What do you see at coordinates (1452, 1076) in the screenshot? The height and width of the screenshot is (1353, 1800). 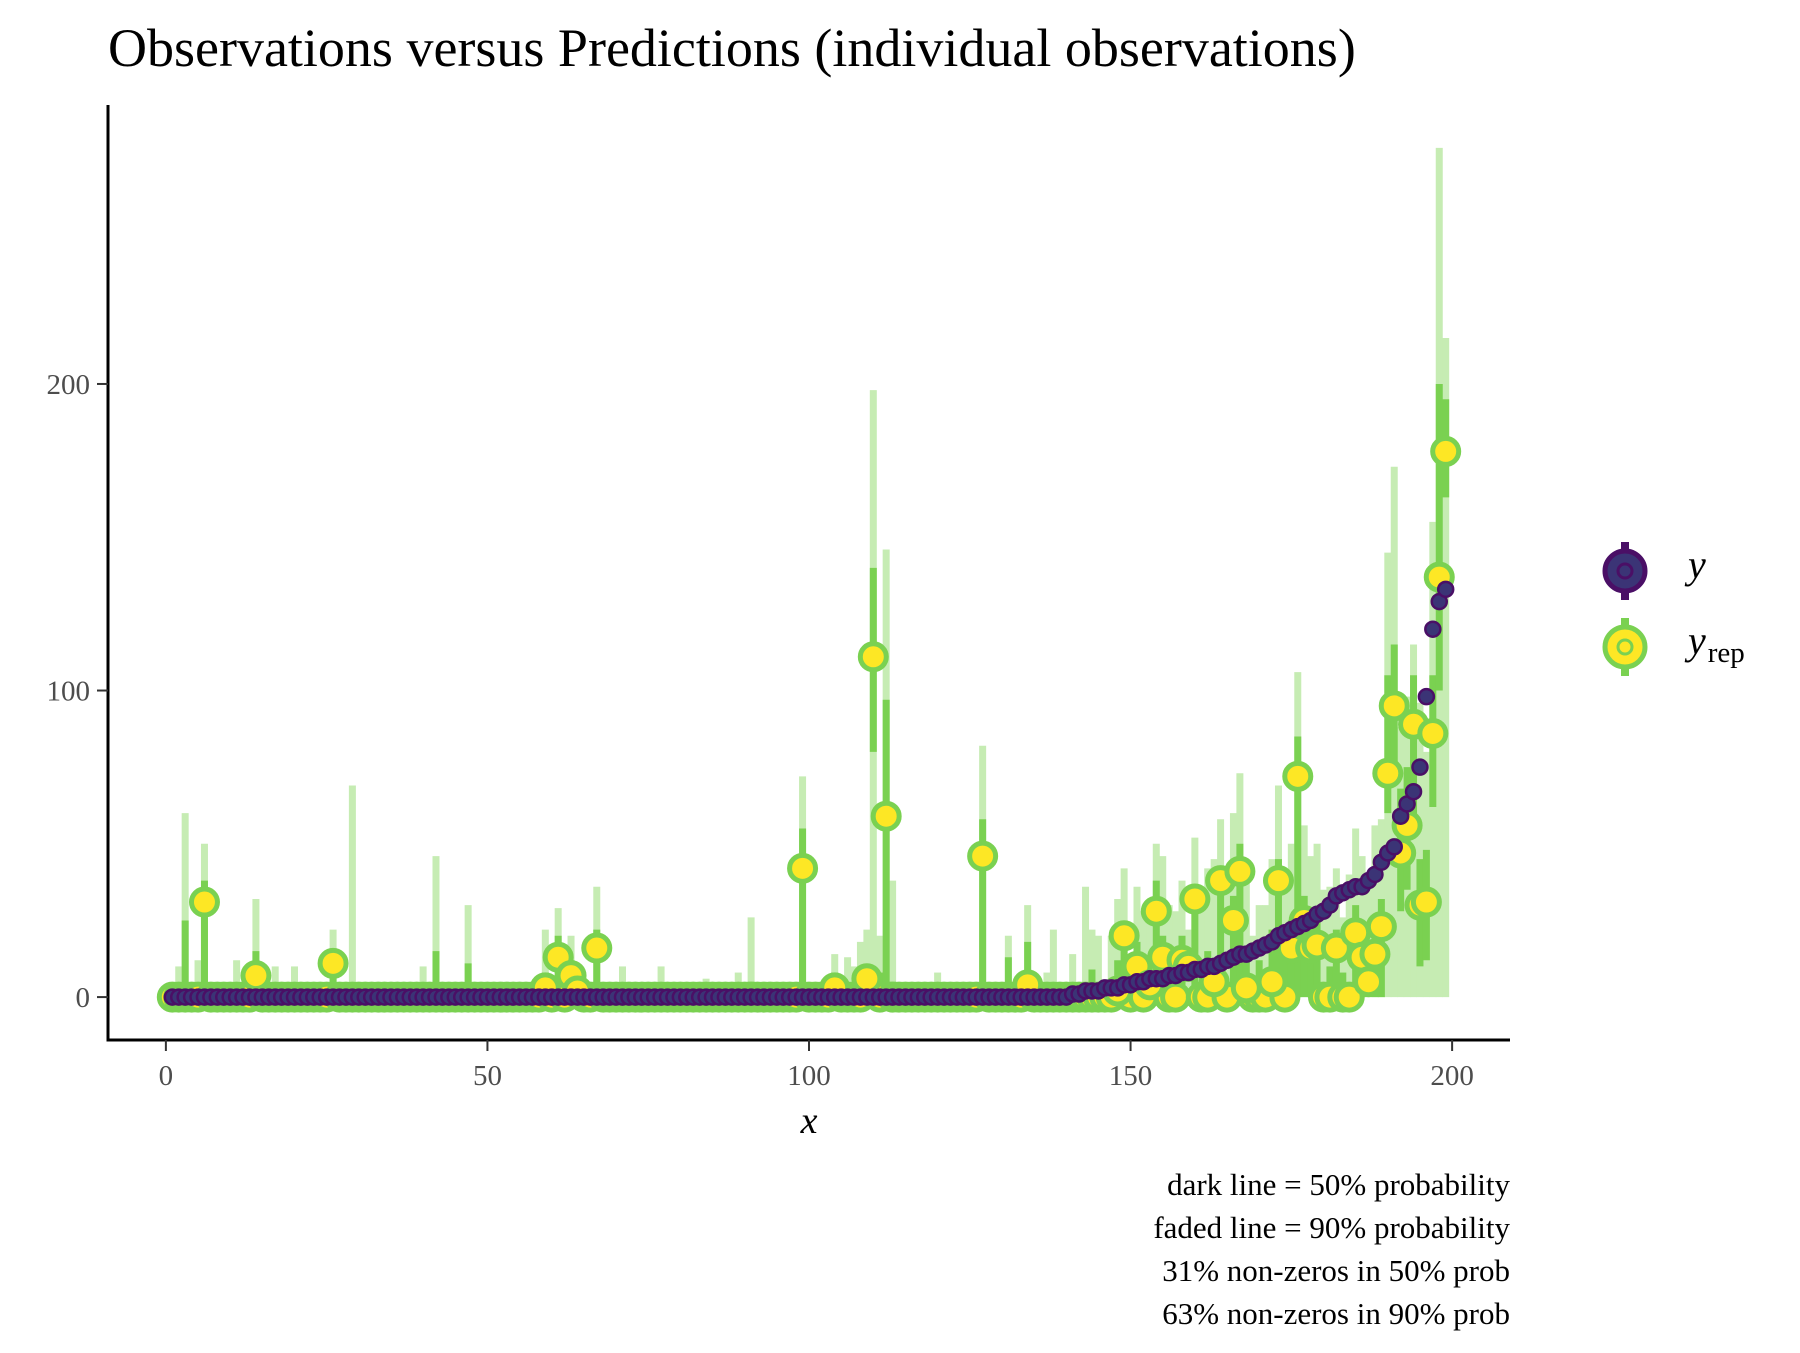 I see `x-tick-label: 200` at bounding box center [1452, 1076].